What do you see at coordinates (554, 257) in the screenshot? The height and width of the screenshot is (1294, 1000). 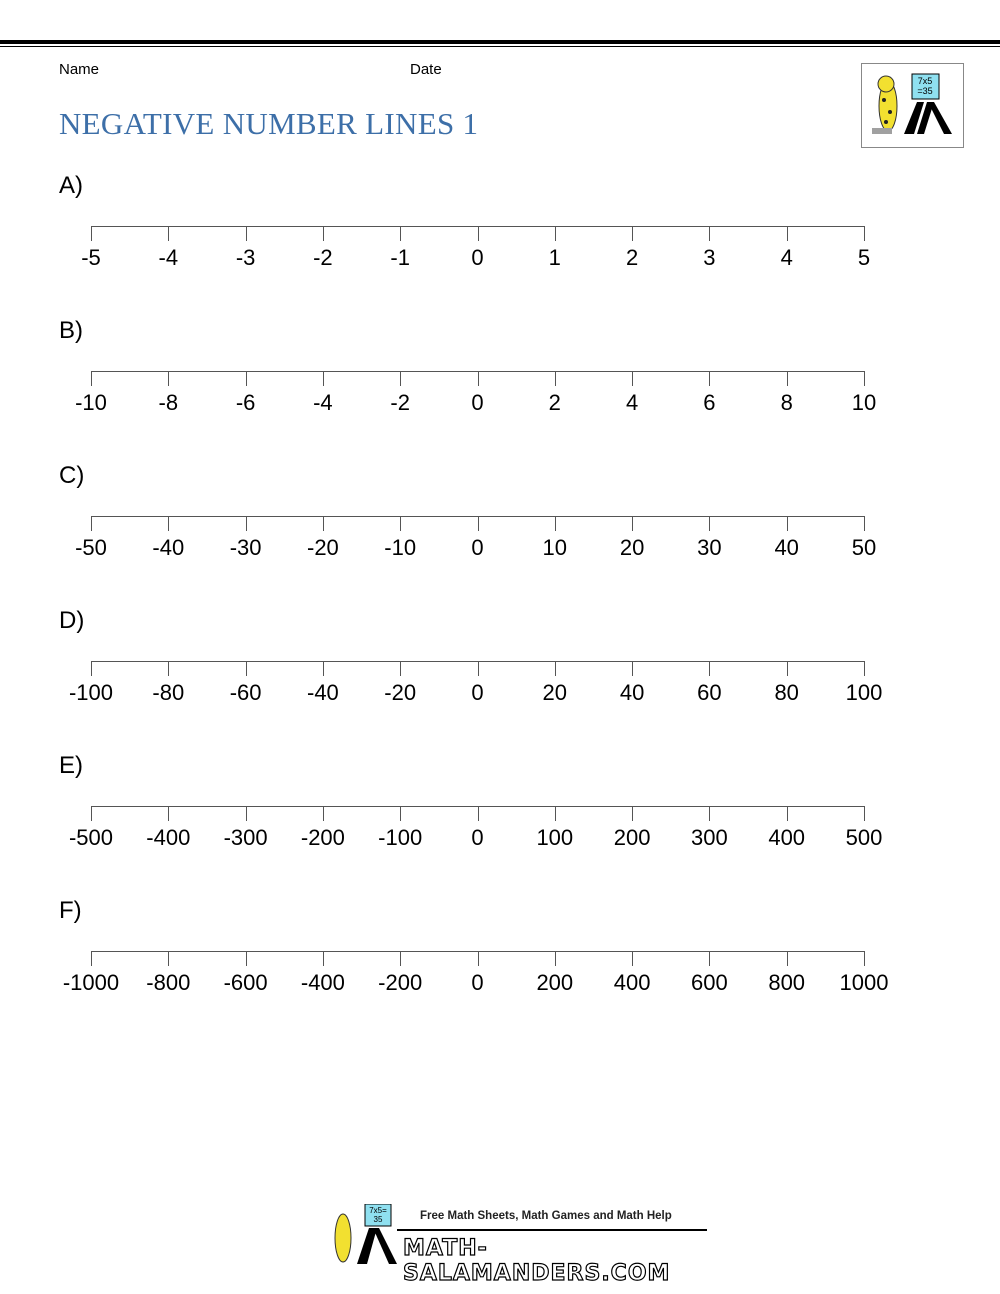 I see `tick-label: 1` at bounding box center [554, 257].